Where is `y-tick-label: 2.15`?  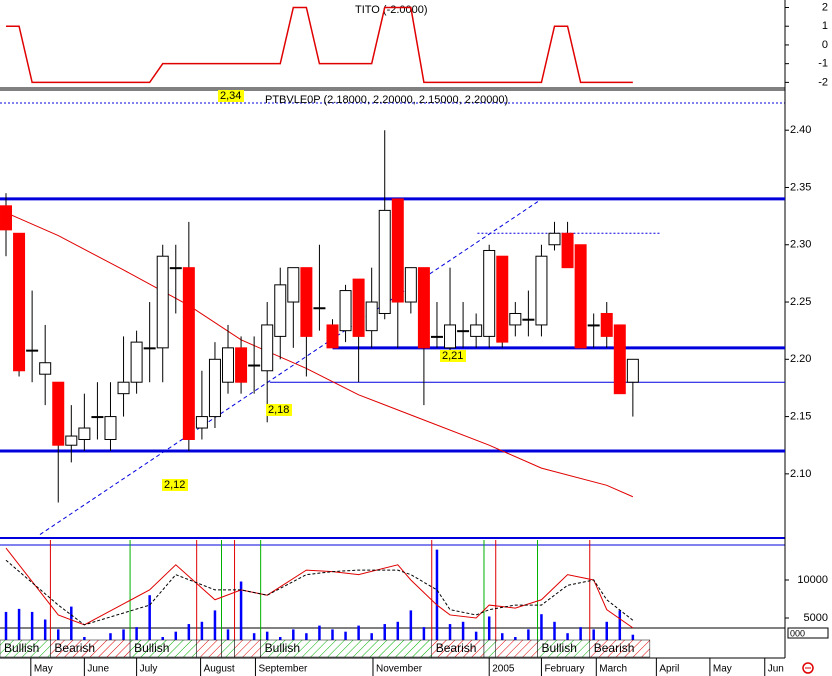
y-tick-label: 2.15 is located at coordinates (800, 416).